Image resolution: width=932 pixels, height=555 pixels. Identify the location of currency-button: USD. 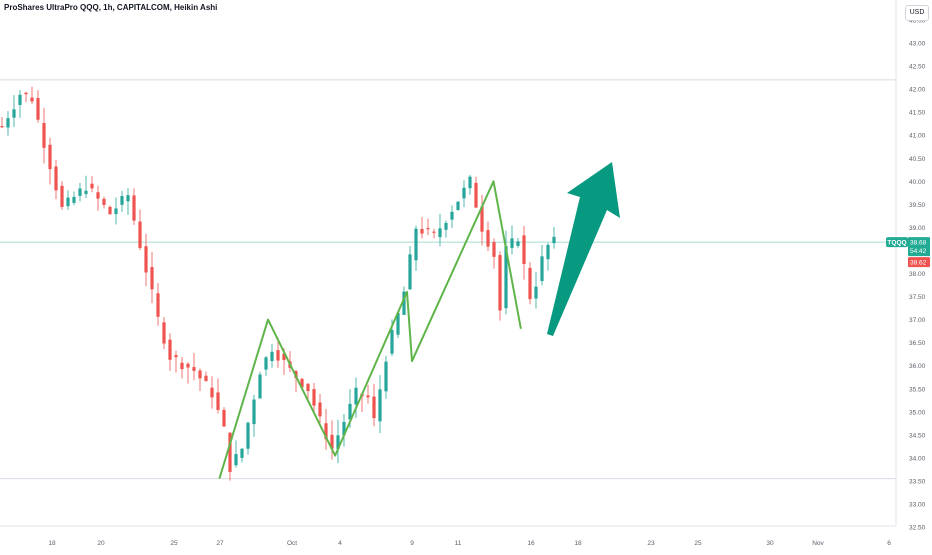
(917, 13).